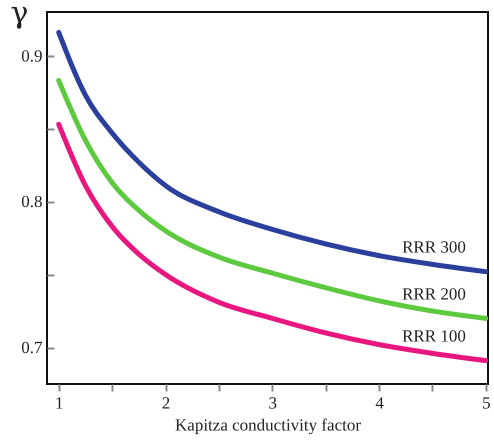 The width and height of the screenshot is (494, 447). What do you see at coordinates (434, 336) in the screenshot?
I see `series-label: RRR 100` at bounding box center [434, 336].